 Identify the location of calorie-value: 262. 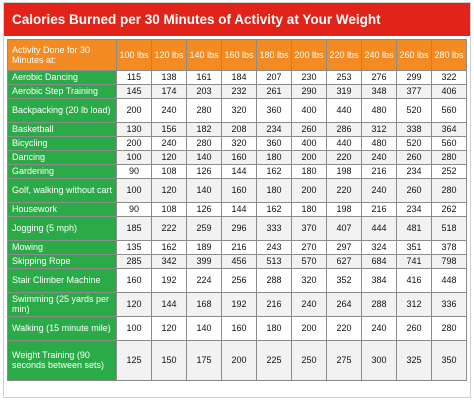
(449, 209).